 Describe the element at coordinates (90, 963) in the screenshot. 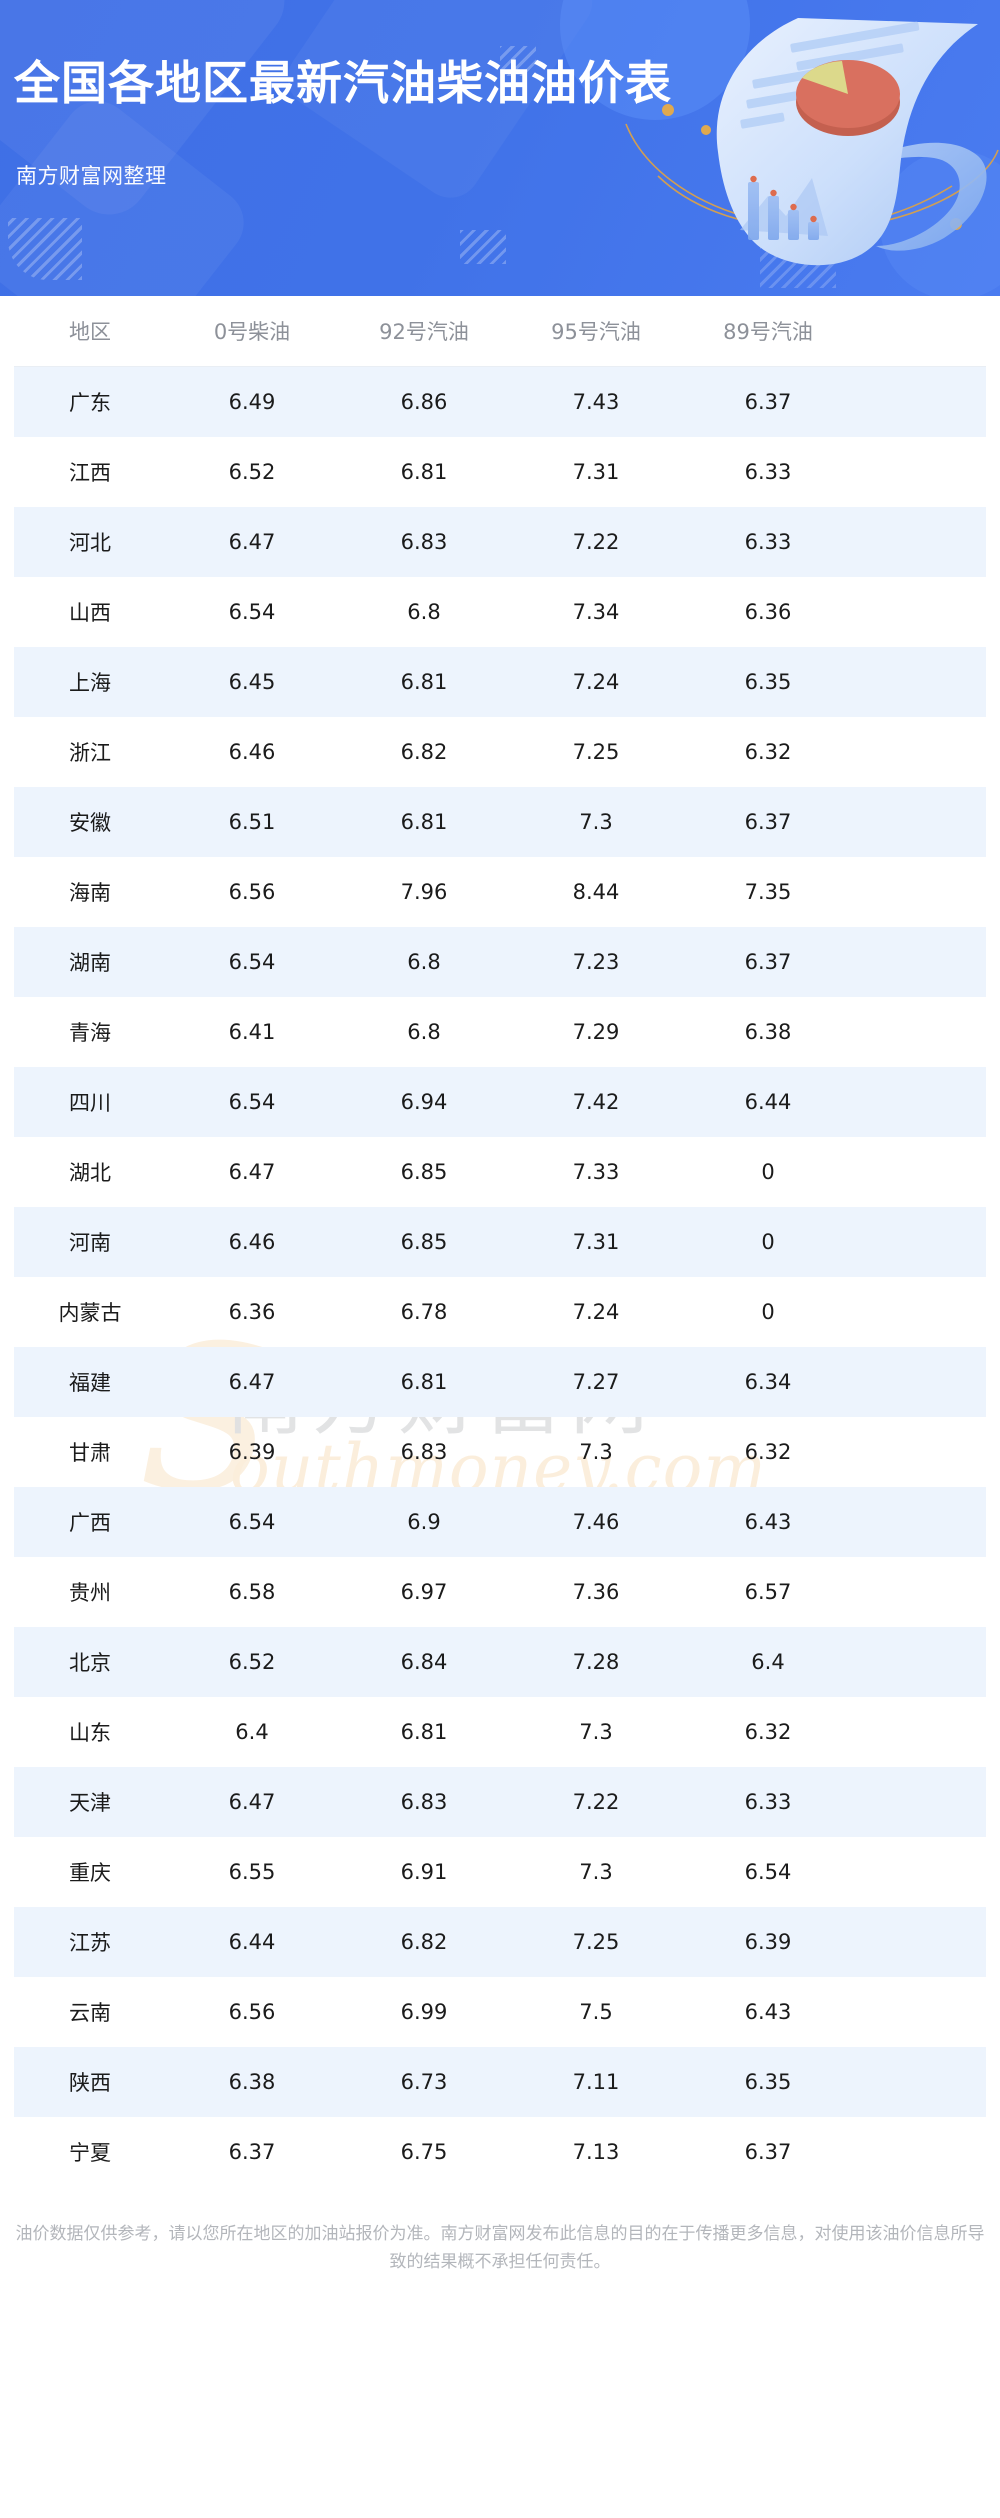

I see `cell-region: 湖南` at that location.